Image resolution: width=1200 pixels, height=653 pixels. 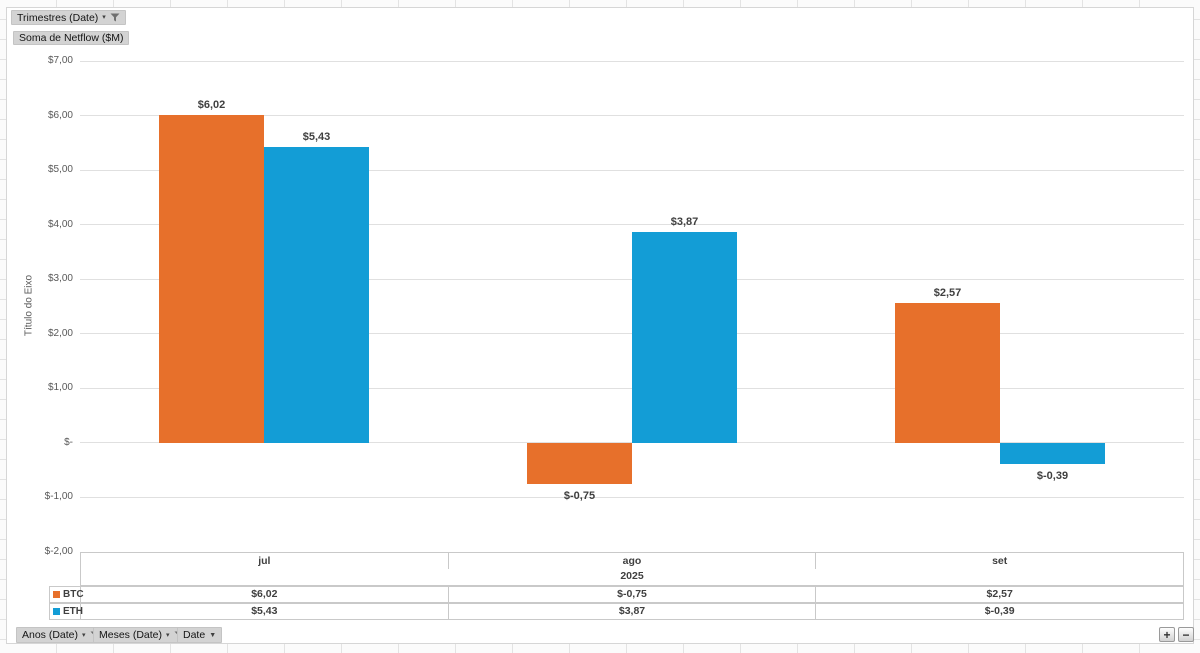 What do you see at coordinates (194, 635) in the screenshot?
I see `pivot-axis-button-label: Date` at bounding box center [194, 635].